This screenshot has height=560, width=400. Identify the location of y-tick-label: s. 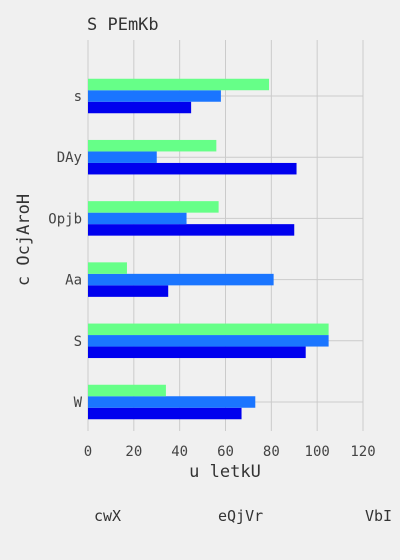
(78, 97).